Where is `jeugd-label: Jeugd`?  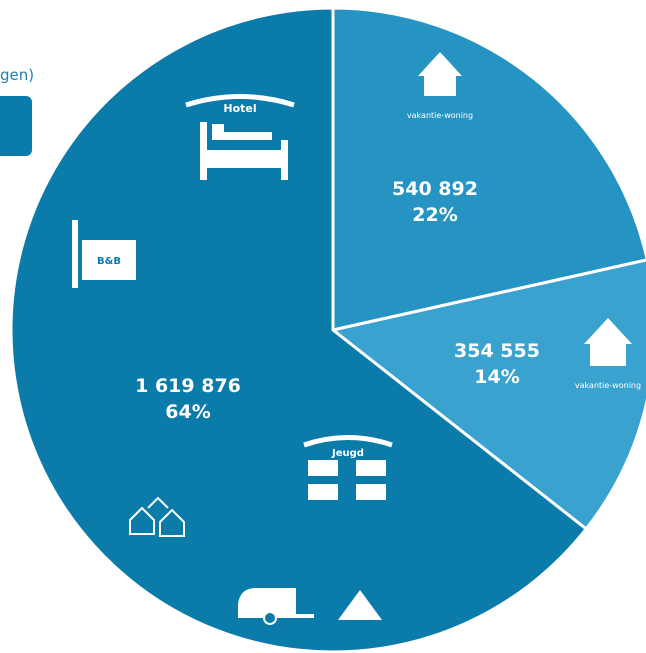 jeugd-label: Jeugd is located at coordinates (347, 453).